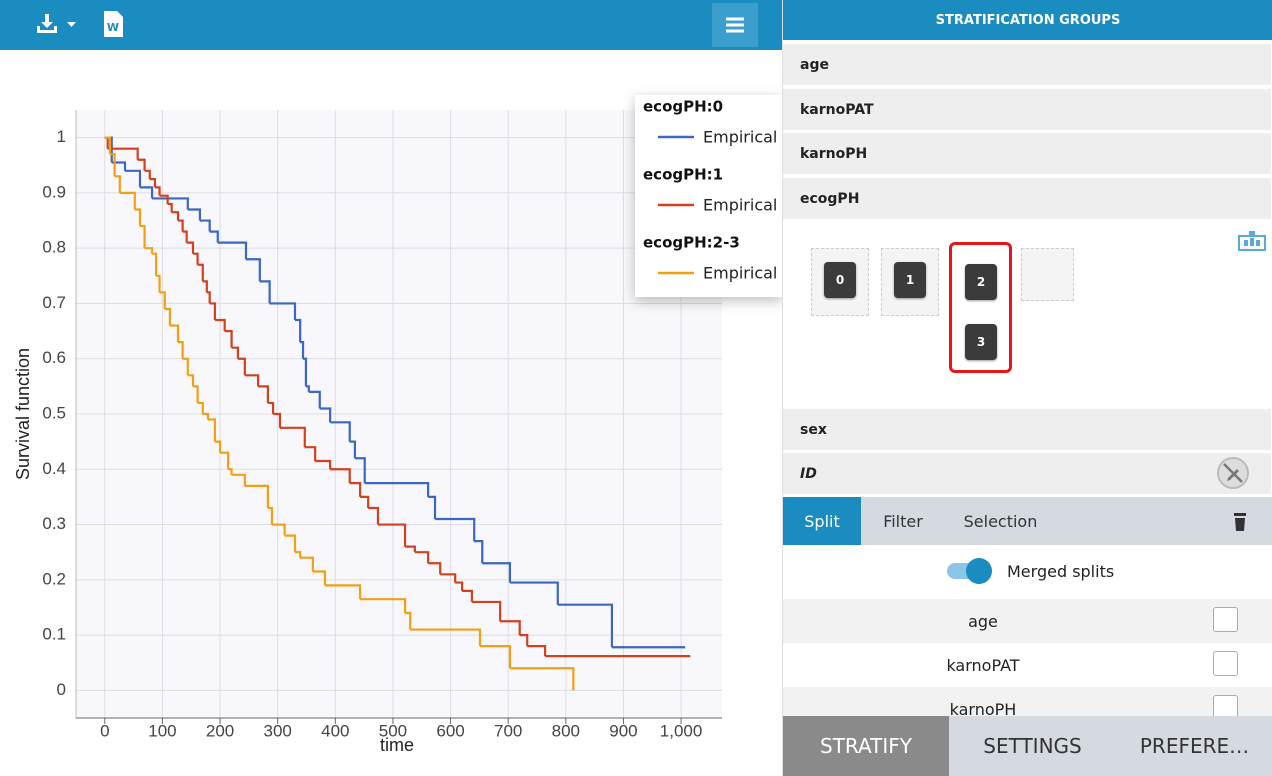 Image resolution: width=1272 pixels, height=776 pixels. I want to click on y-tick-label: 0.7, so click(54, 302).